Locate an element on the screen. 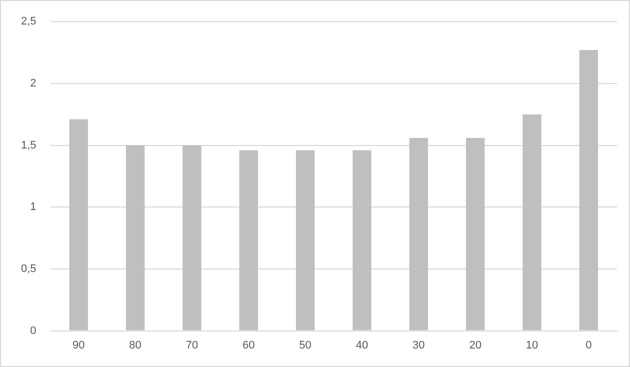 This screenshot has width=630, height=367. y-tick-label: 2 is located at coordinates (33, 83).